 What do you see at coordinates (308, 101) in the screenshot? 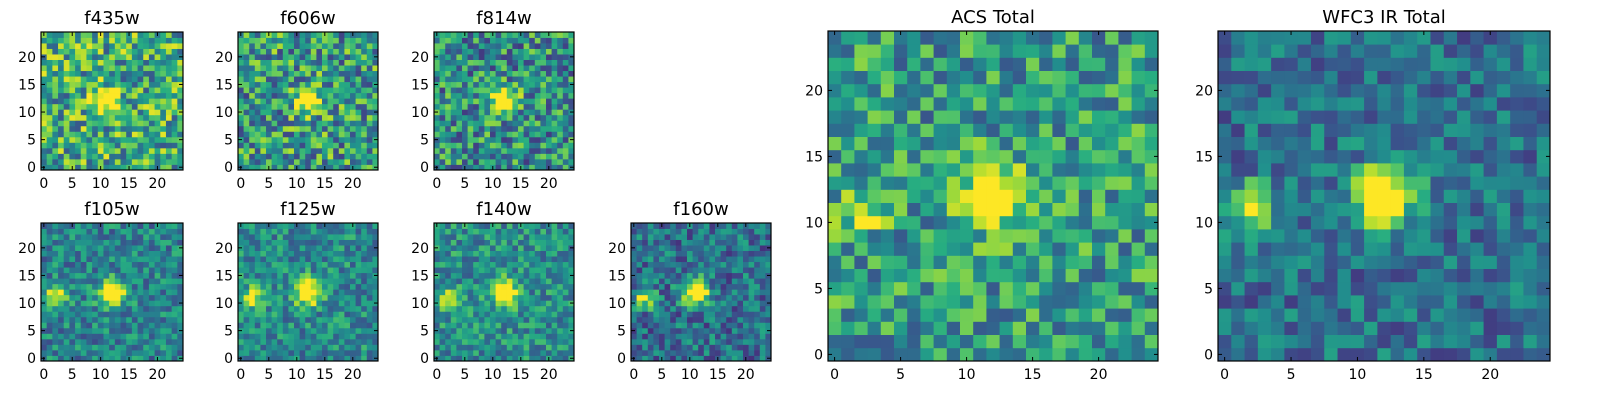
I see `axes-frame-f606w` at bounding box center [308, 101].